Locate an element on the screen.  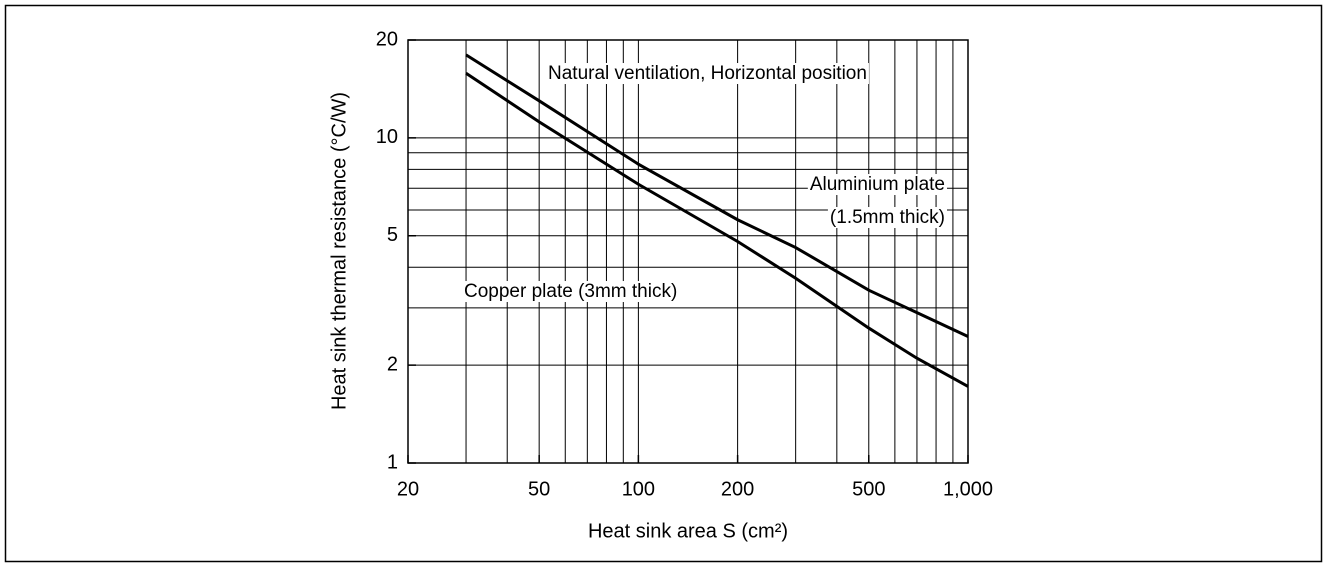
annotation: Copper plate (3mm thick) is located at coordinates (570, 291).